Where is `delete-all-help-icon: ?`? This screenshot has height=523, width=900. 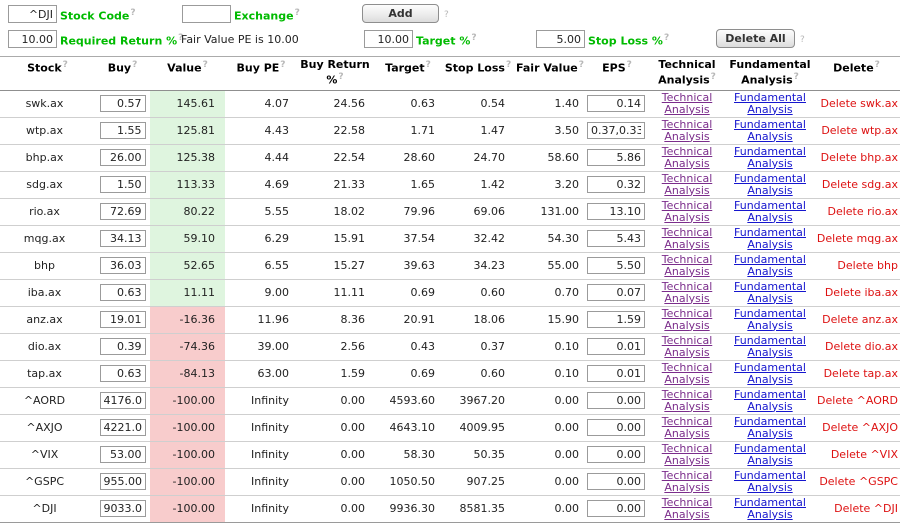 delete-all-help-icon: ? is located at coordinates (802, 40).